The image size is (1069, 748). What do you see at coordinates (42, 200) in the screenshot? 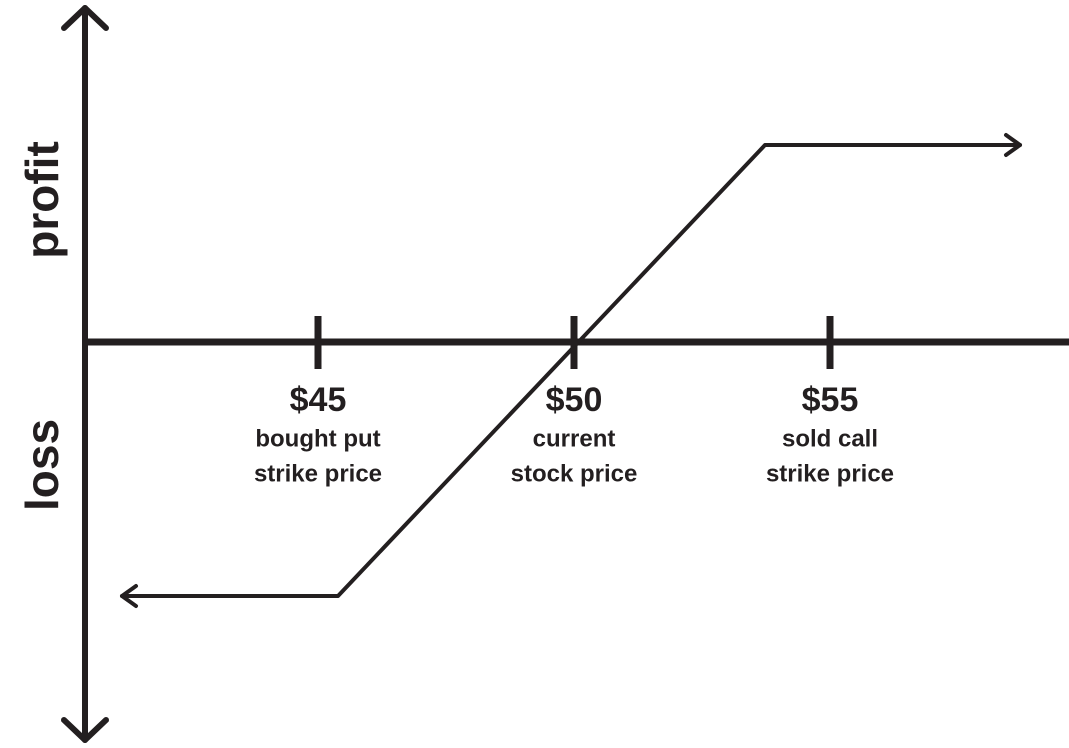
I see `profit-label: profit` at bounding box center [42, 200].